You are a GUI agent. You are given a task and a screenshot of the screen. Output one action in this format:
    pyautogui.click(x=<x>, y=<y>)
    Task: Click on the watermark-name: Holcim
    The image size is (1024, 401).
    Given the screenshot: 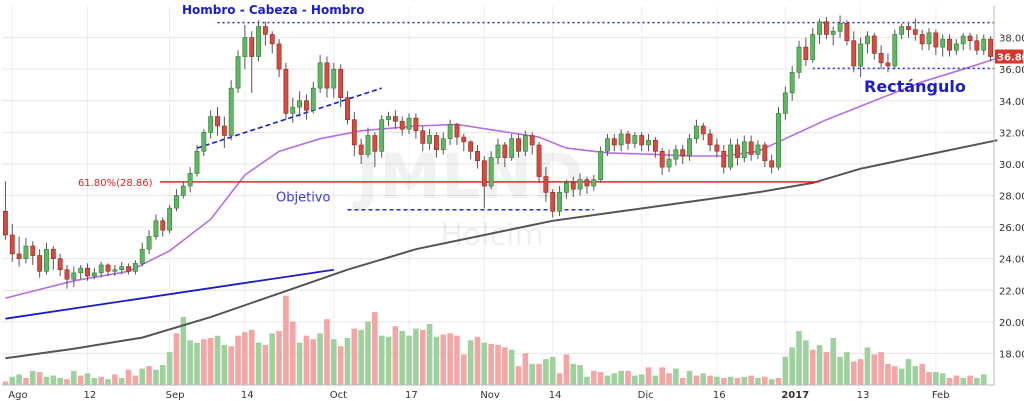 What is the action you would take?
    pyautogui.click(x=491, y=235)
    